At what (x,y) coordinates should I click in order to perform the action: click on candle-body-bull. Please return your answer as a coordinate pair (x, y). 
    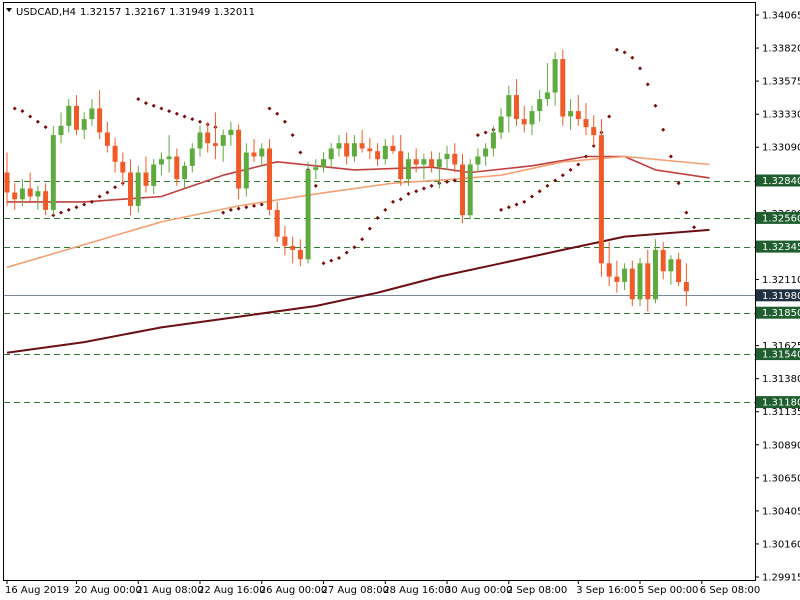
    Looking at the image, I should click on (138, 189).